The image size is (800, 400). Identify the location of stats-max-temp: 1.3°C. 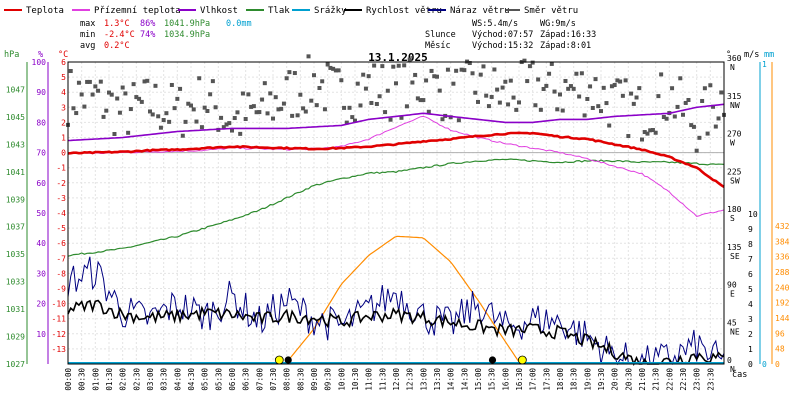
(117, 24).